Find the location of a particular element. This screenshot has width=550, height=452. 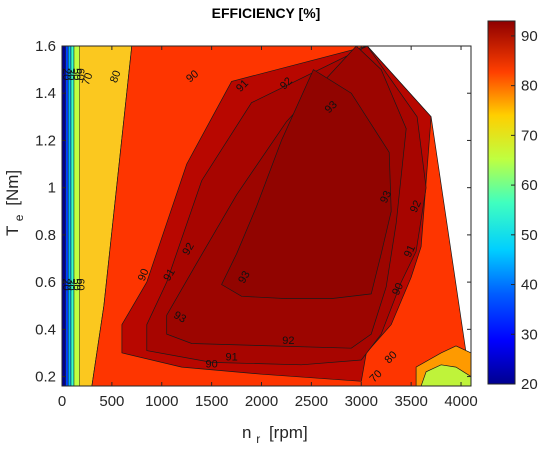

x-tick-label-2000: 2000 is located at coordinates (261, 401).